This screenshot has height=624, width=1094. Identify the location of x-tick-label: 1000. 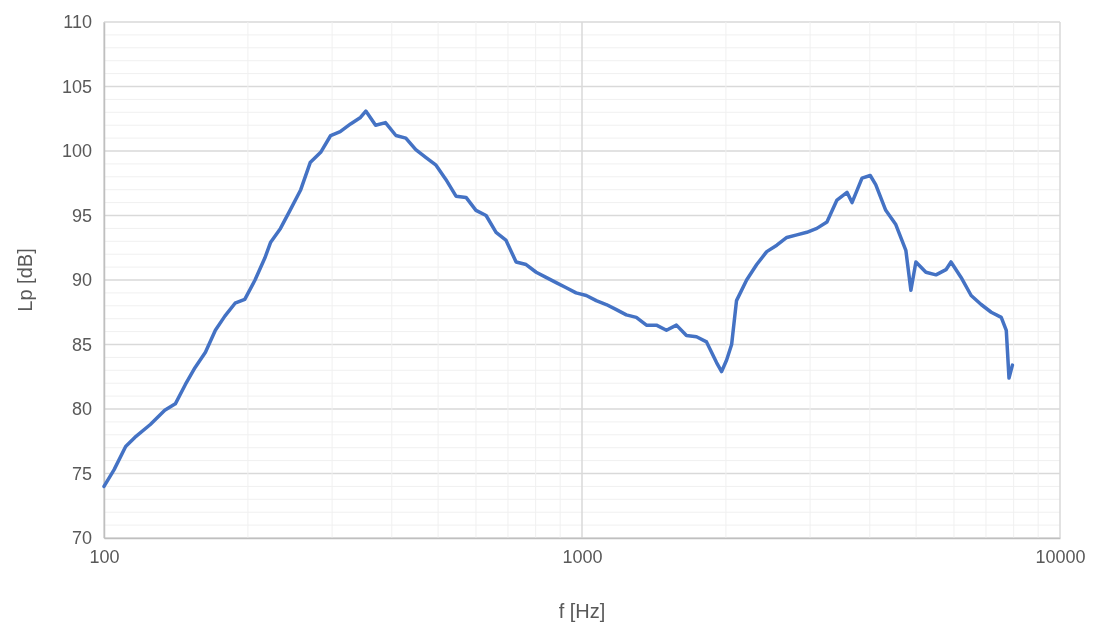
(582, 556).